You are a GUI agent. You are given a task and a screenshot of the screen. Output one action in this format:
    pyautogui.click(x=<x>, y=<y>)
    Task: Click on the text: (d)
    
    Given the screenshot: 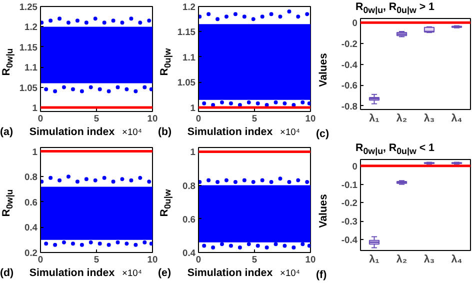 What is the action you would take?
    pyautogui.click(x=7, y=273)
    